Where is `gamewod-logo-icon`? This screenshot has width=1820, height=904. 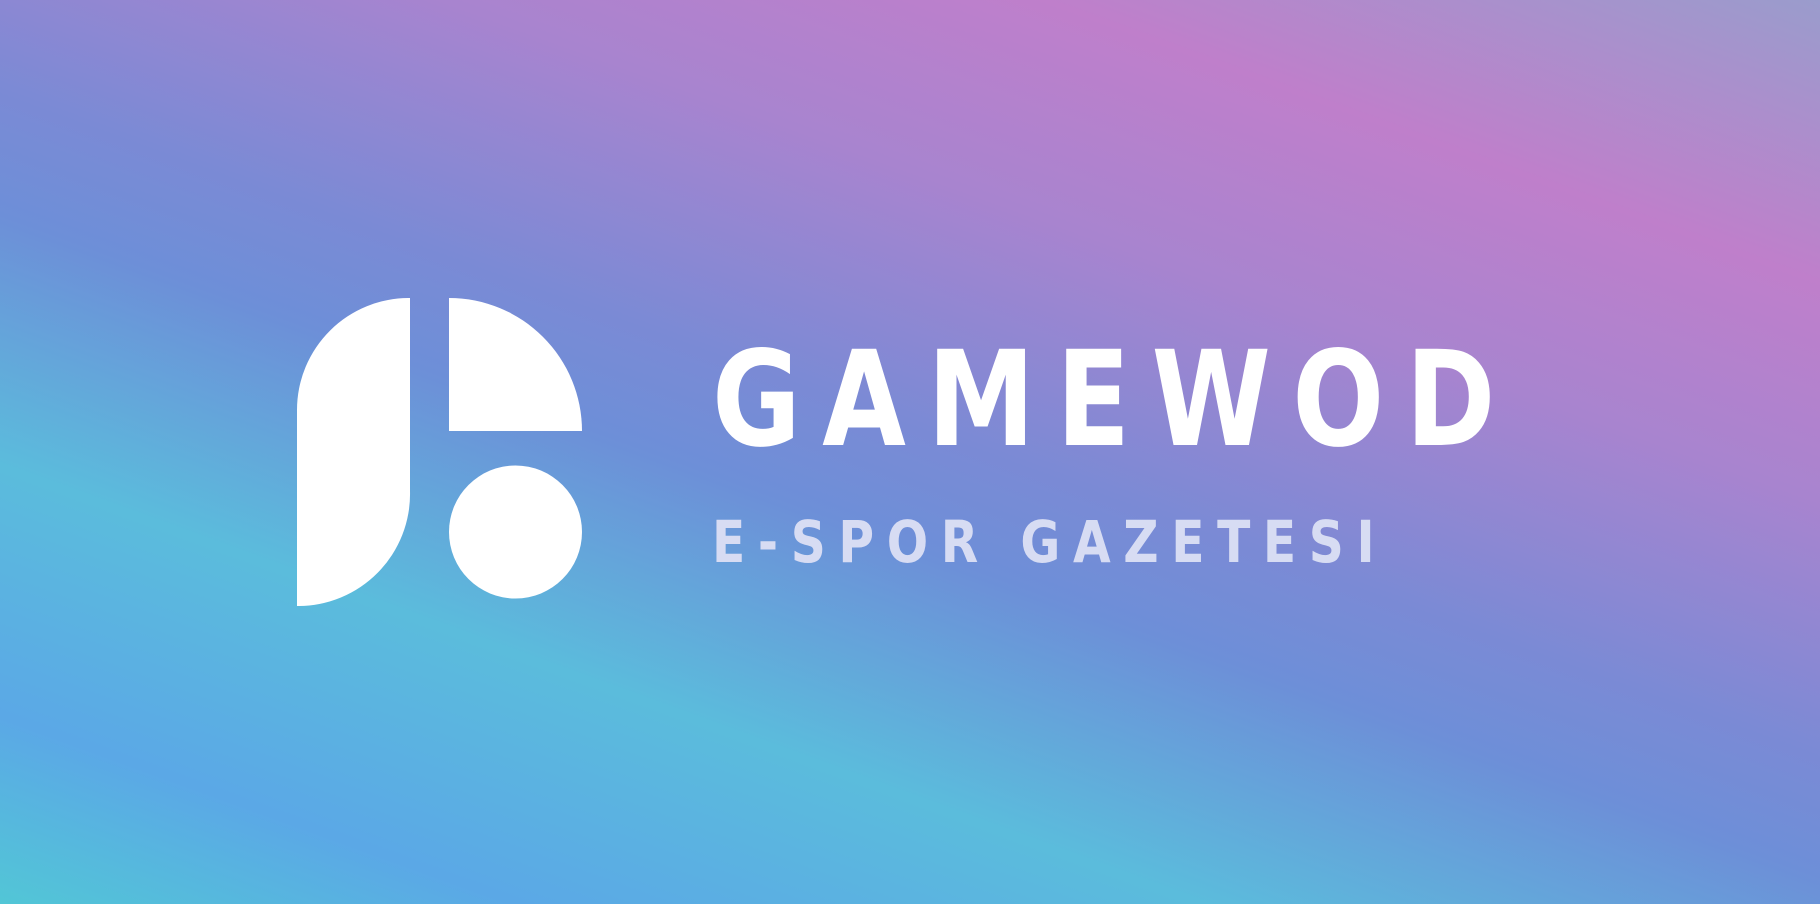 gamewod-logo-icon is located at coordinates (440, 452).